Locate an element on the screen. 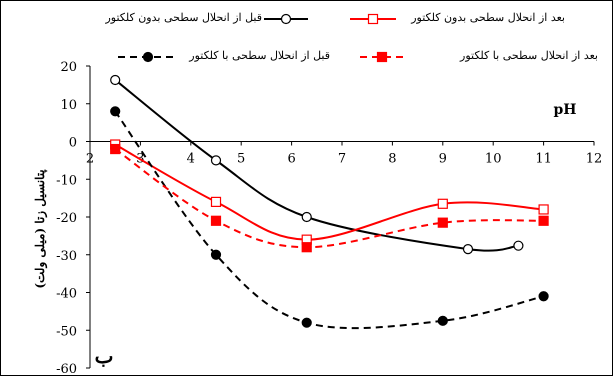 The height and width of the screenshot is (380, 613). y-tick-label: -20 is located at coordinates (66, 218).